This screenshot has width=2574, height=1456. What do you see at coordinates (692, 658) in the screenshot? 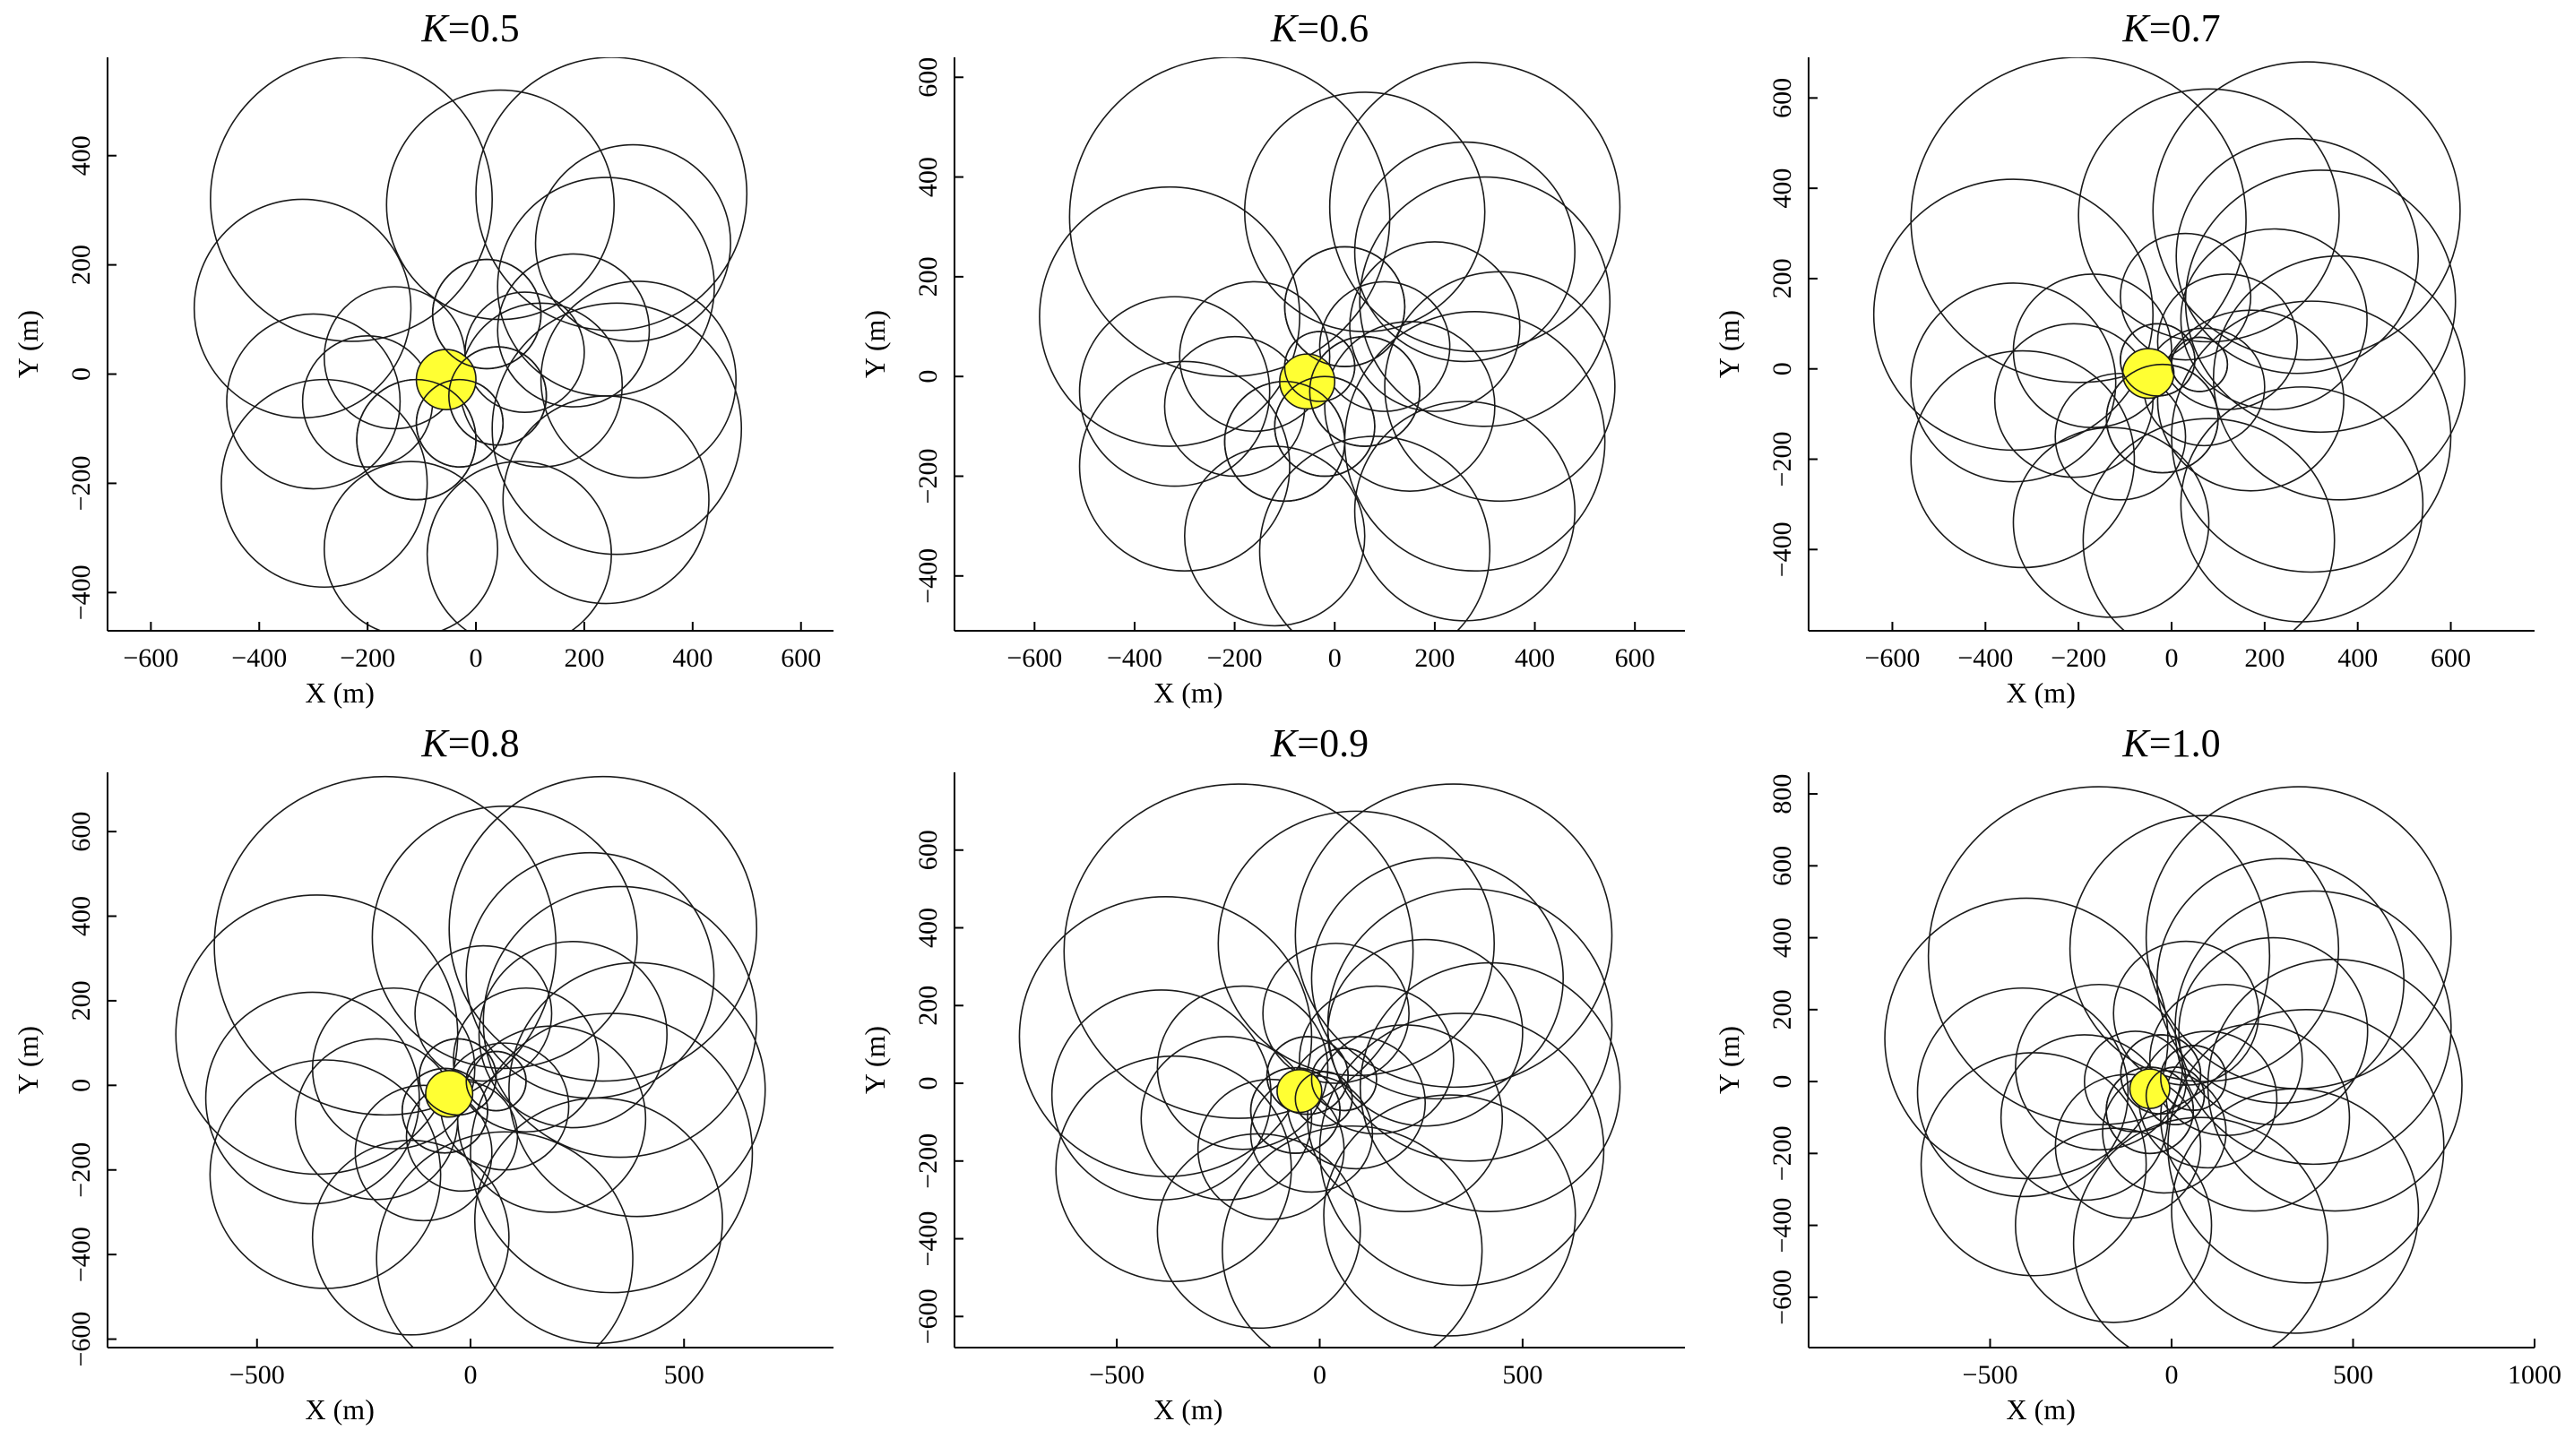
I see `x-tick-label: 400` at bounding box center [692, 658].